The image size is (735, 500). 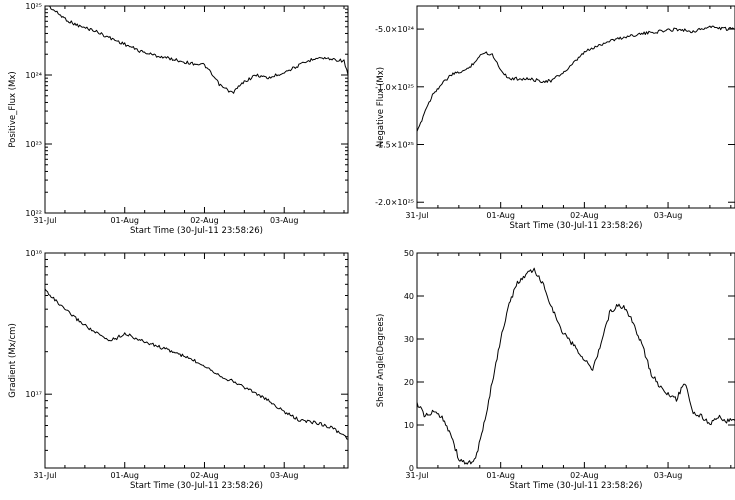 I want to click on y-tick-label: 10²⁴, so click(x=33, y=75).